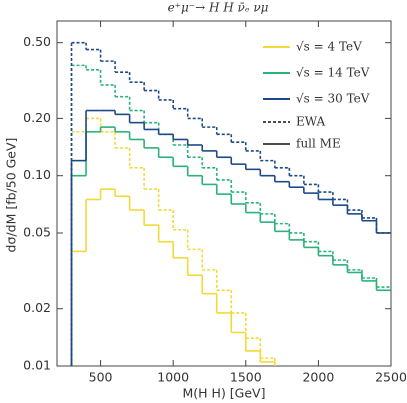 This screenshot has height=403, width=407. What do you see at coordinates (37, 174) in the screenshot?
I see `y-tick-label: 0.10` at bounding box center [37, 174].